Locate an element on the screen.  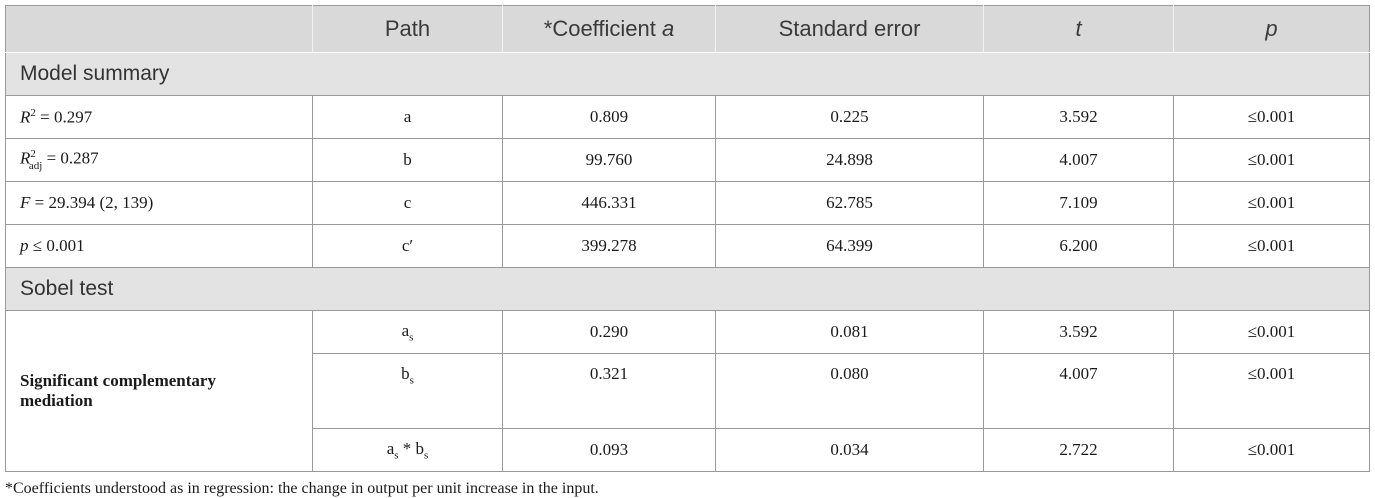
section-model-summary: Model summary is located at coordinates (687, 74).